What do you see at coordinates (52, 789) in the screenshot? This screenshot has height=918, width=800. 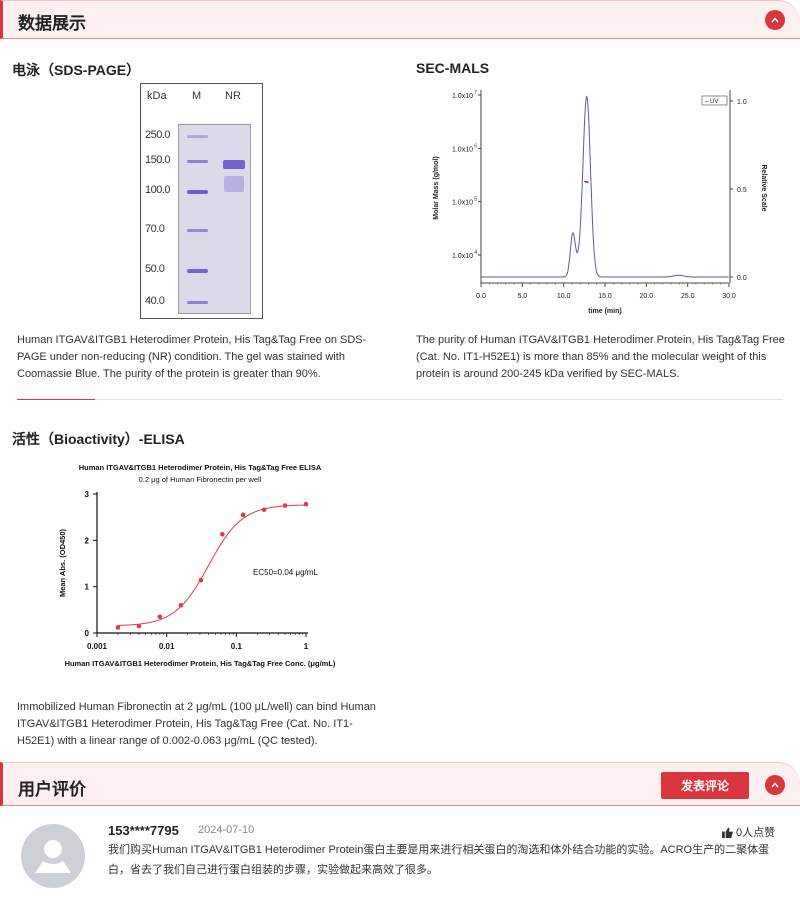 I see `section-title: 用户评价` at bounding box center [52, 789].